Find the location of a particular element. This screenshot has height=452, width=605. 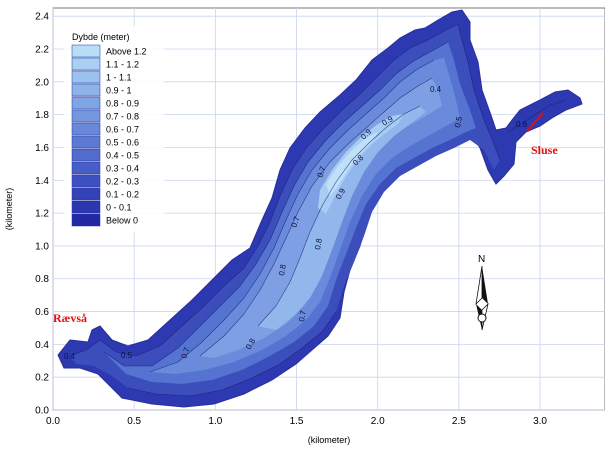

place-label-east: Sluse is located at coordinates (544, 150).